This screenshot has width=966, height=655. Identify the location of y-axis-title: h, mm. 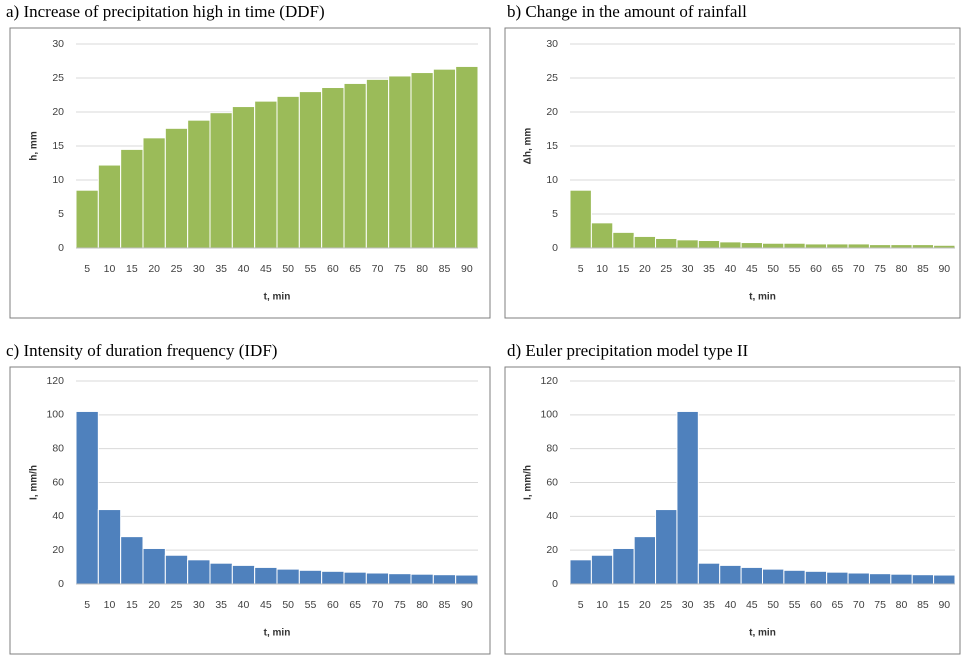
(34, 146).